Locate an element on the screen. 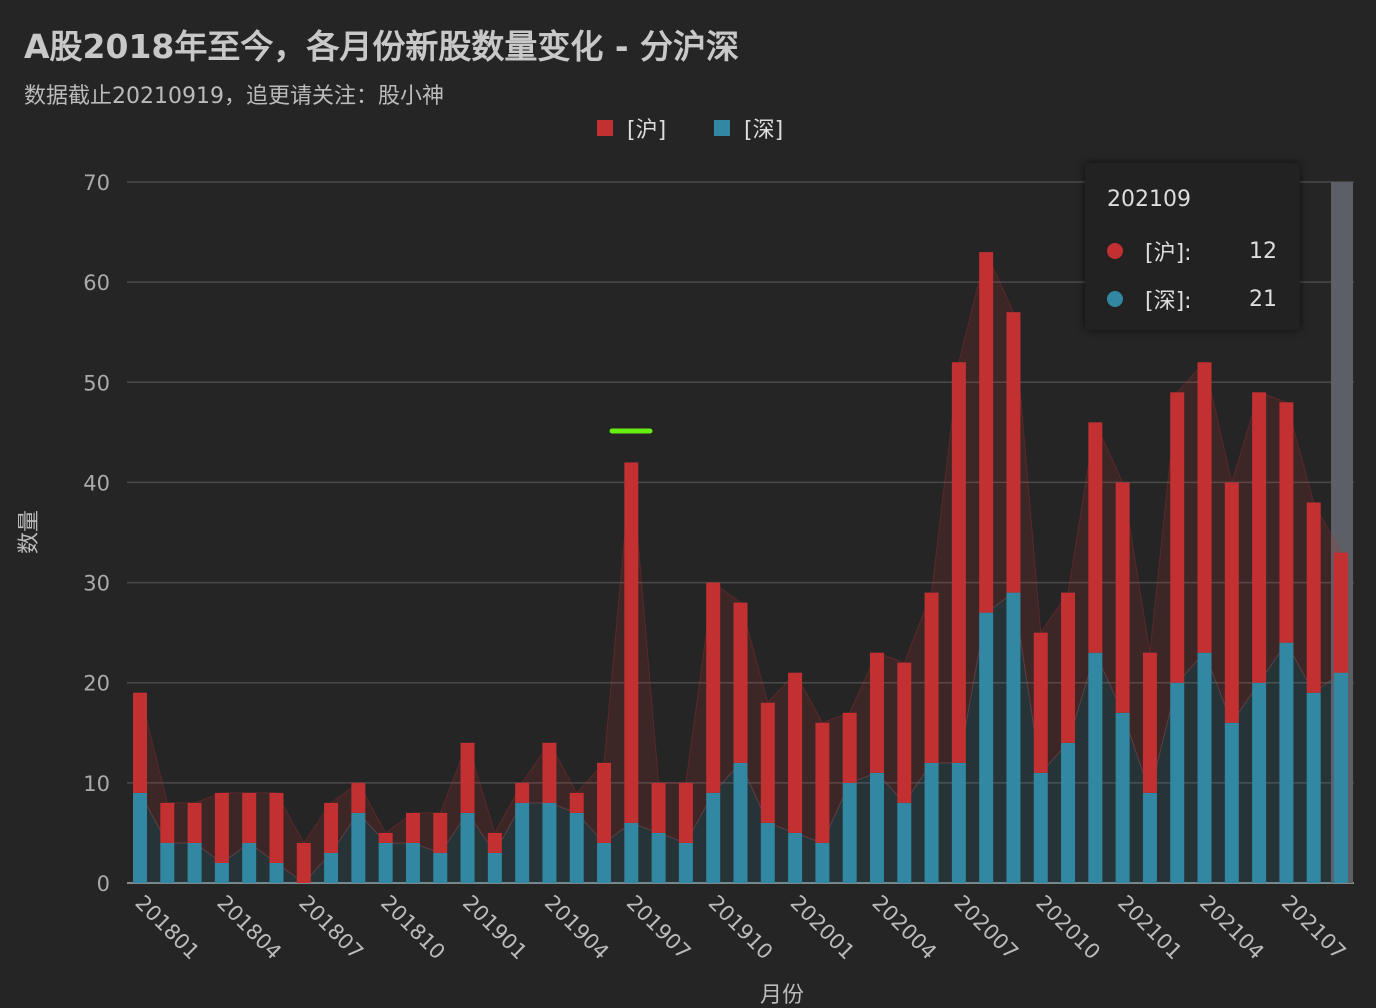  legend-item-sh: [沪] is located at coordinates (631, 128).